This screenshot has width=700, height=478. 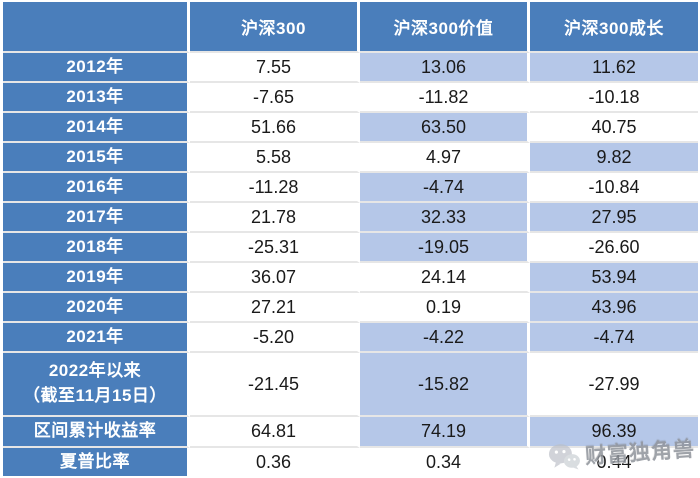 What do you see at coordinates (95, 371) in the screenshot?
I see `row-label-text: 2022年以来` at bounding box center [95, 371].